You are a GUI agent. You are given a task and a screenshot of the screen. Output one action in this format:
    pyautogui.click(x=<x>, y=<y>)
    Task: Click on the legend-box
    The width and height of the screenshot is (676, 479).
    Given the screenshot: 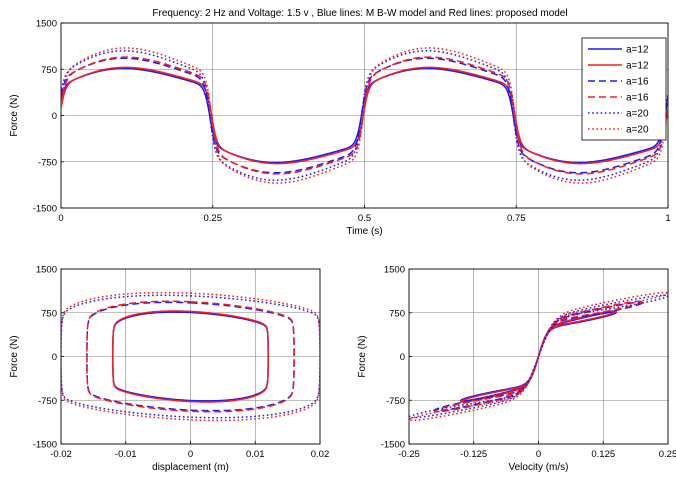 What is the action you would take?
    pyautogui.click(x=624, y=89)
    